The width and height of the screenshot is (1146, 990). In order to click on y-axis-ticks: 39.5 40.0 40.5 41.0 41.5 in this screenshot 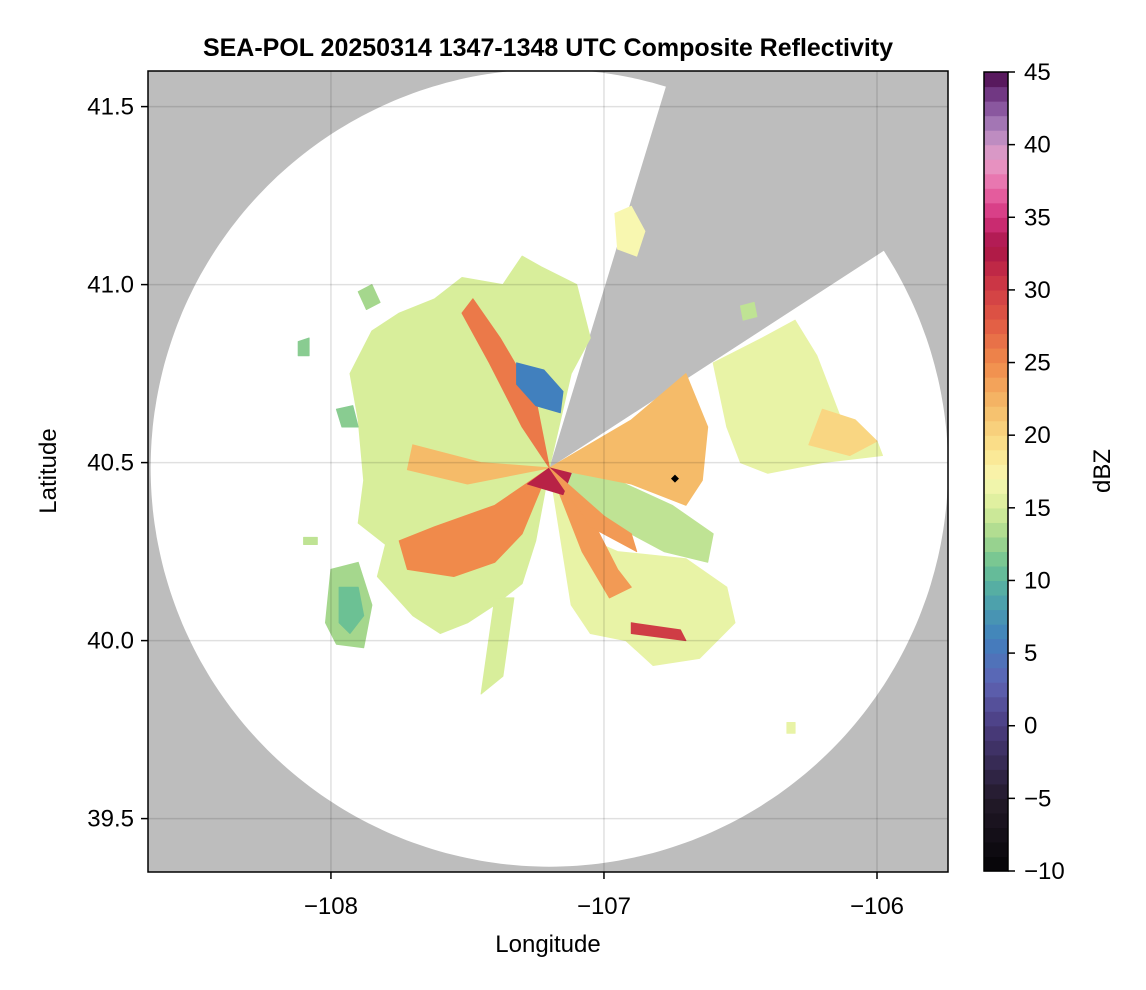, I will do `click(117, 463)`.